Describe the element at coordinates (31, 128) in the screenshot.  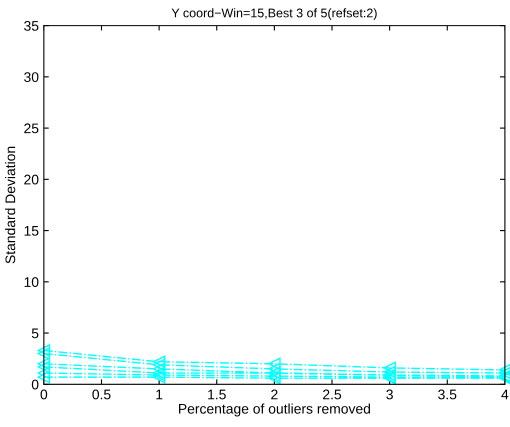
I see `y-tick-label: 25` at that location.